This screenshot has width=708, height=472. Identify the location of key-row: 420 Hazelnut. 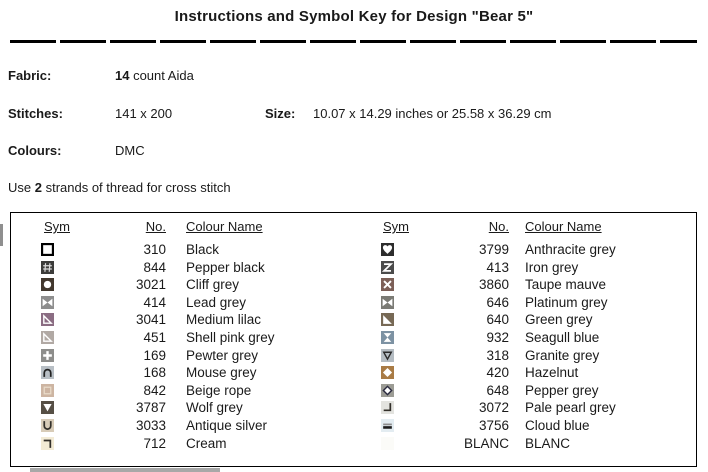
(353, 374).